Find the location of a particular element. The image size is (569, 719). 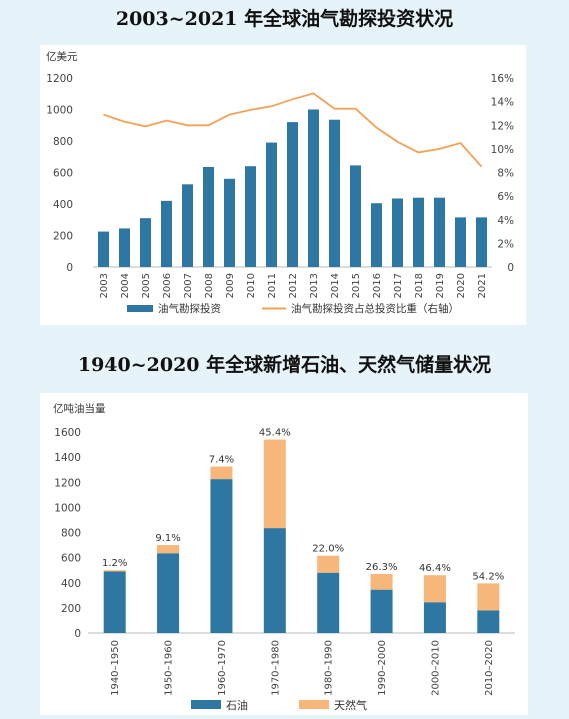

data-label: 1.2% is located at coordinates (114, 563).